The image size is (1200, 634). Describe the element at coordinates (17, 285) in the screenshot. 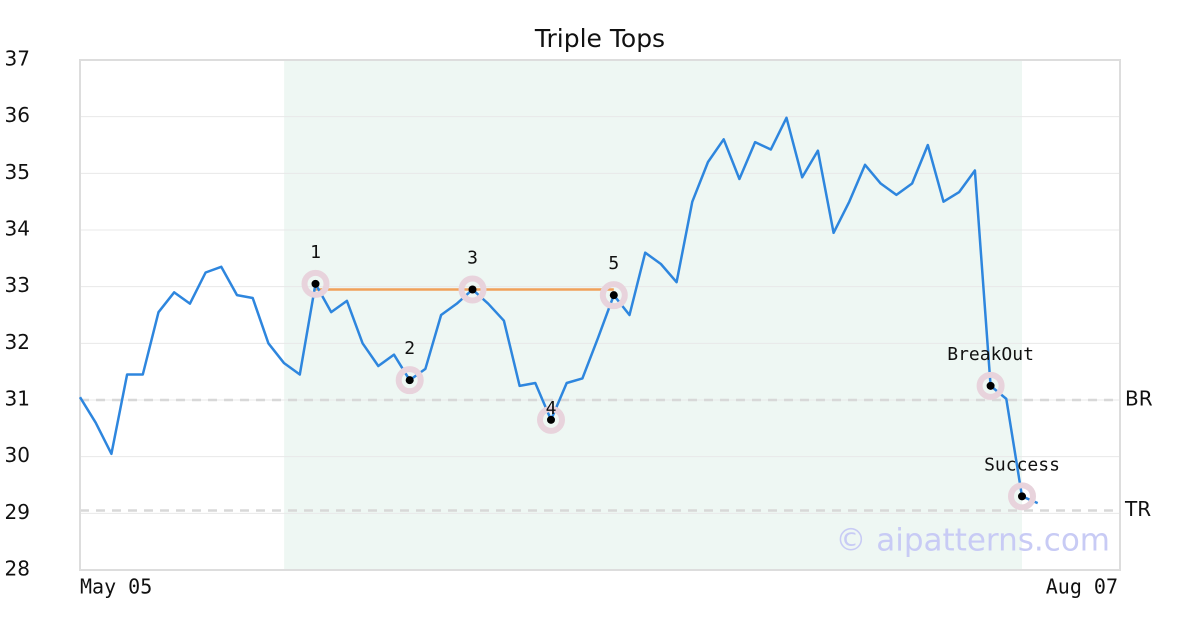

I see `y-tick-label: 33` at that location.